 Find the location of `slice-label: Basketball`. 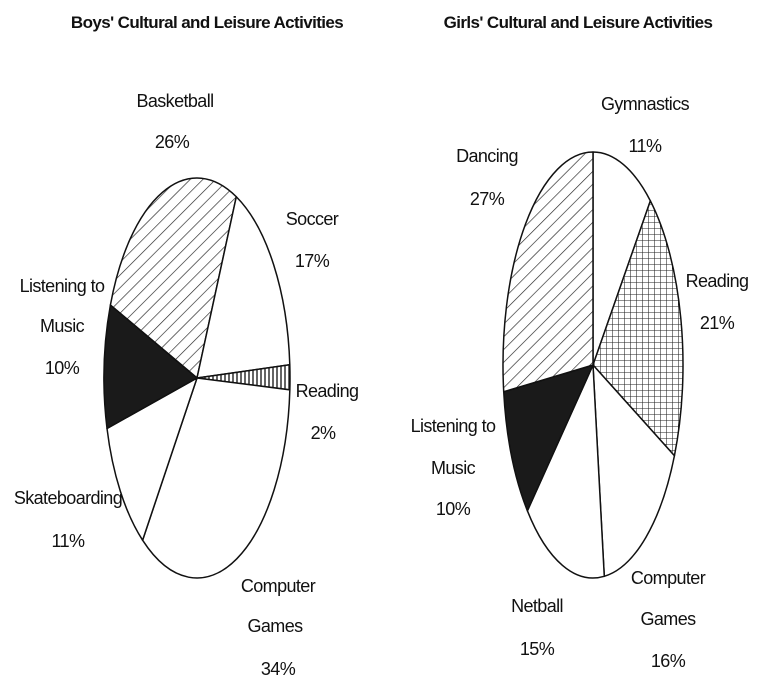

slice-label: Basketball is located at coordinates (174, 101).